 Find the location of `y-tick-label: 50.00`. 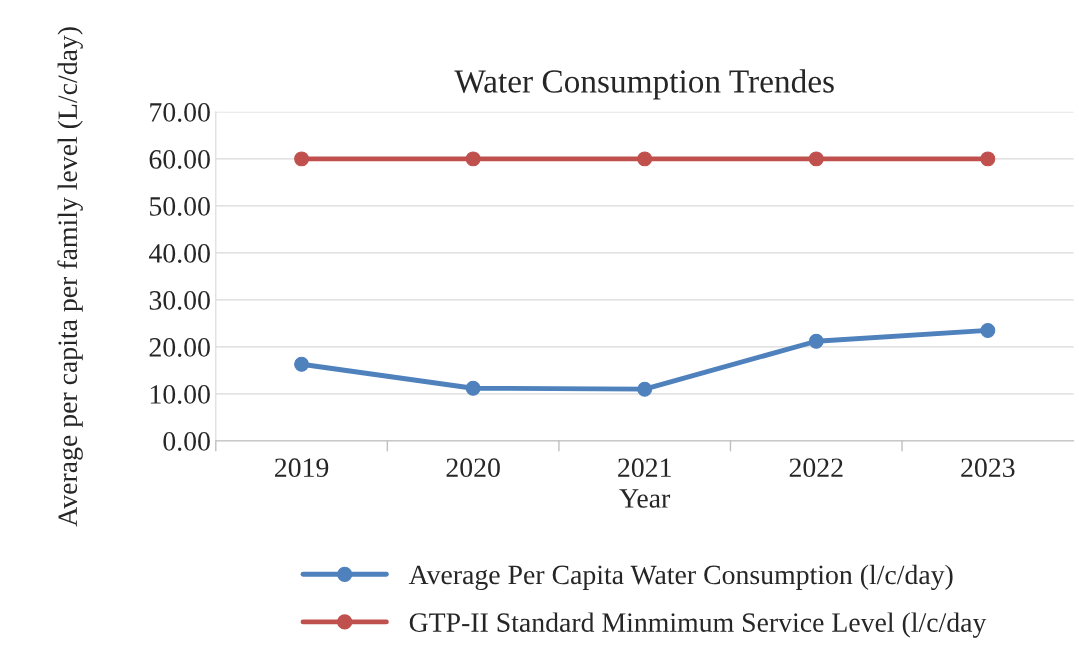

y-tick-label: 50.00 is located at coordinates (180, 206).